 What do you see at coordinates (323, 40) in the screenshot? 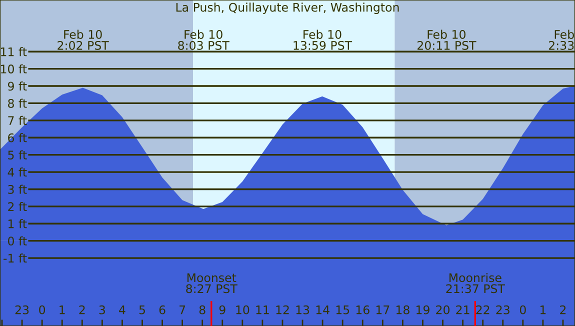
I see `annotation: Feb 10 13:59 PST` at bounding box center [323, 40].